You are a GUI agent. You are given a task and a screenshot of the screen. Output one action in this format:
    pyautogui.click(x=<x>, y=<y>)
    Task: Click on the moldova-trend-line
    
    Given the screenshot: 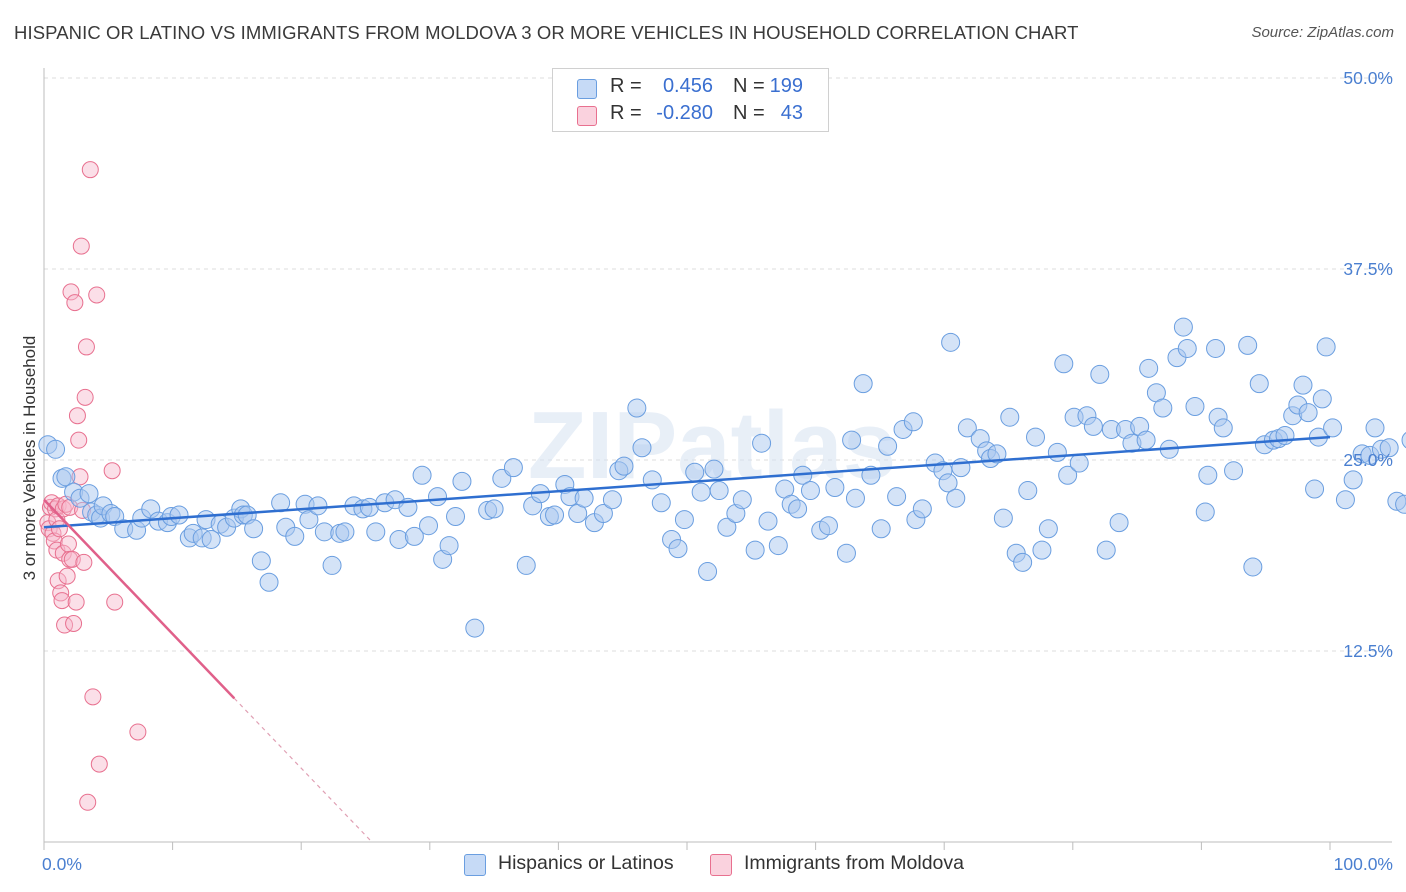 What is the action you would take?
    pyautogui.click(x=139, y=599)
    